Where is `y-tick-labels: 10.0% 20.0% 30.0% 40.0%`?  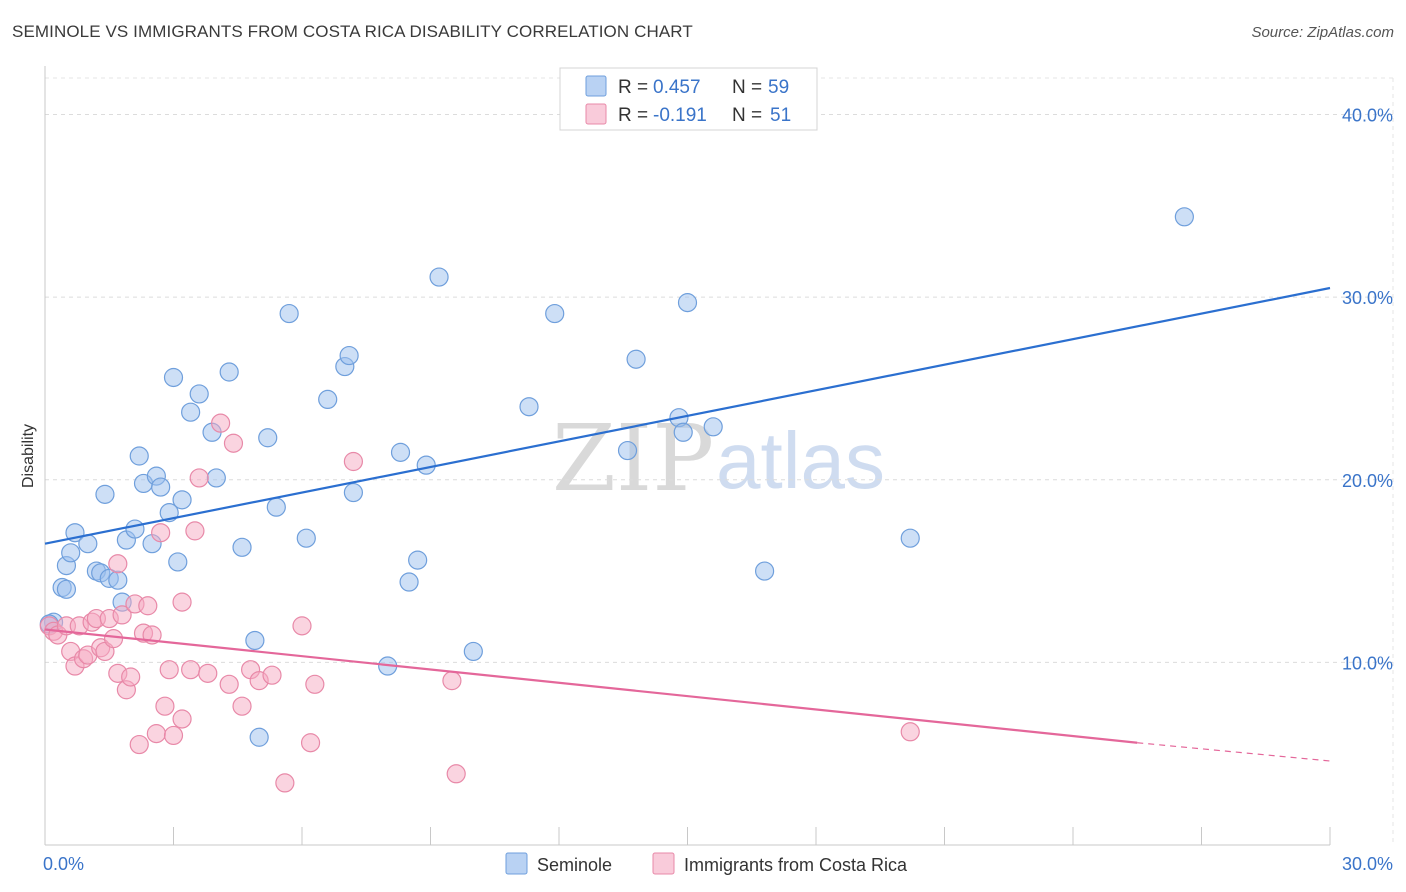
y-tick-labels: 10.0% 20.0% 30.0% 40.0% is located at coordinates (1367, 390).